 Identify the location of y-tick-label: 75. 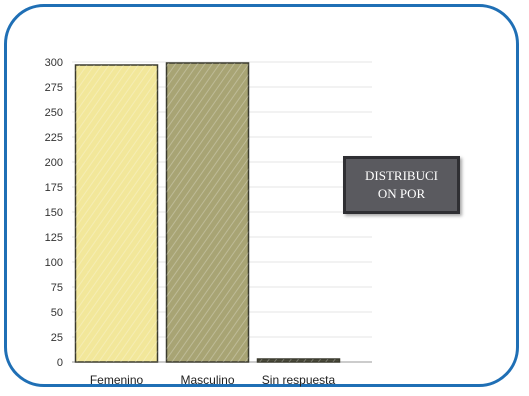
(57, 288).